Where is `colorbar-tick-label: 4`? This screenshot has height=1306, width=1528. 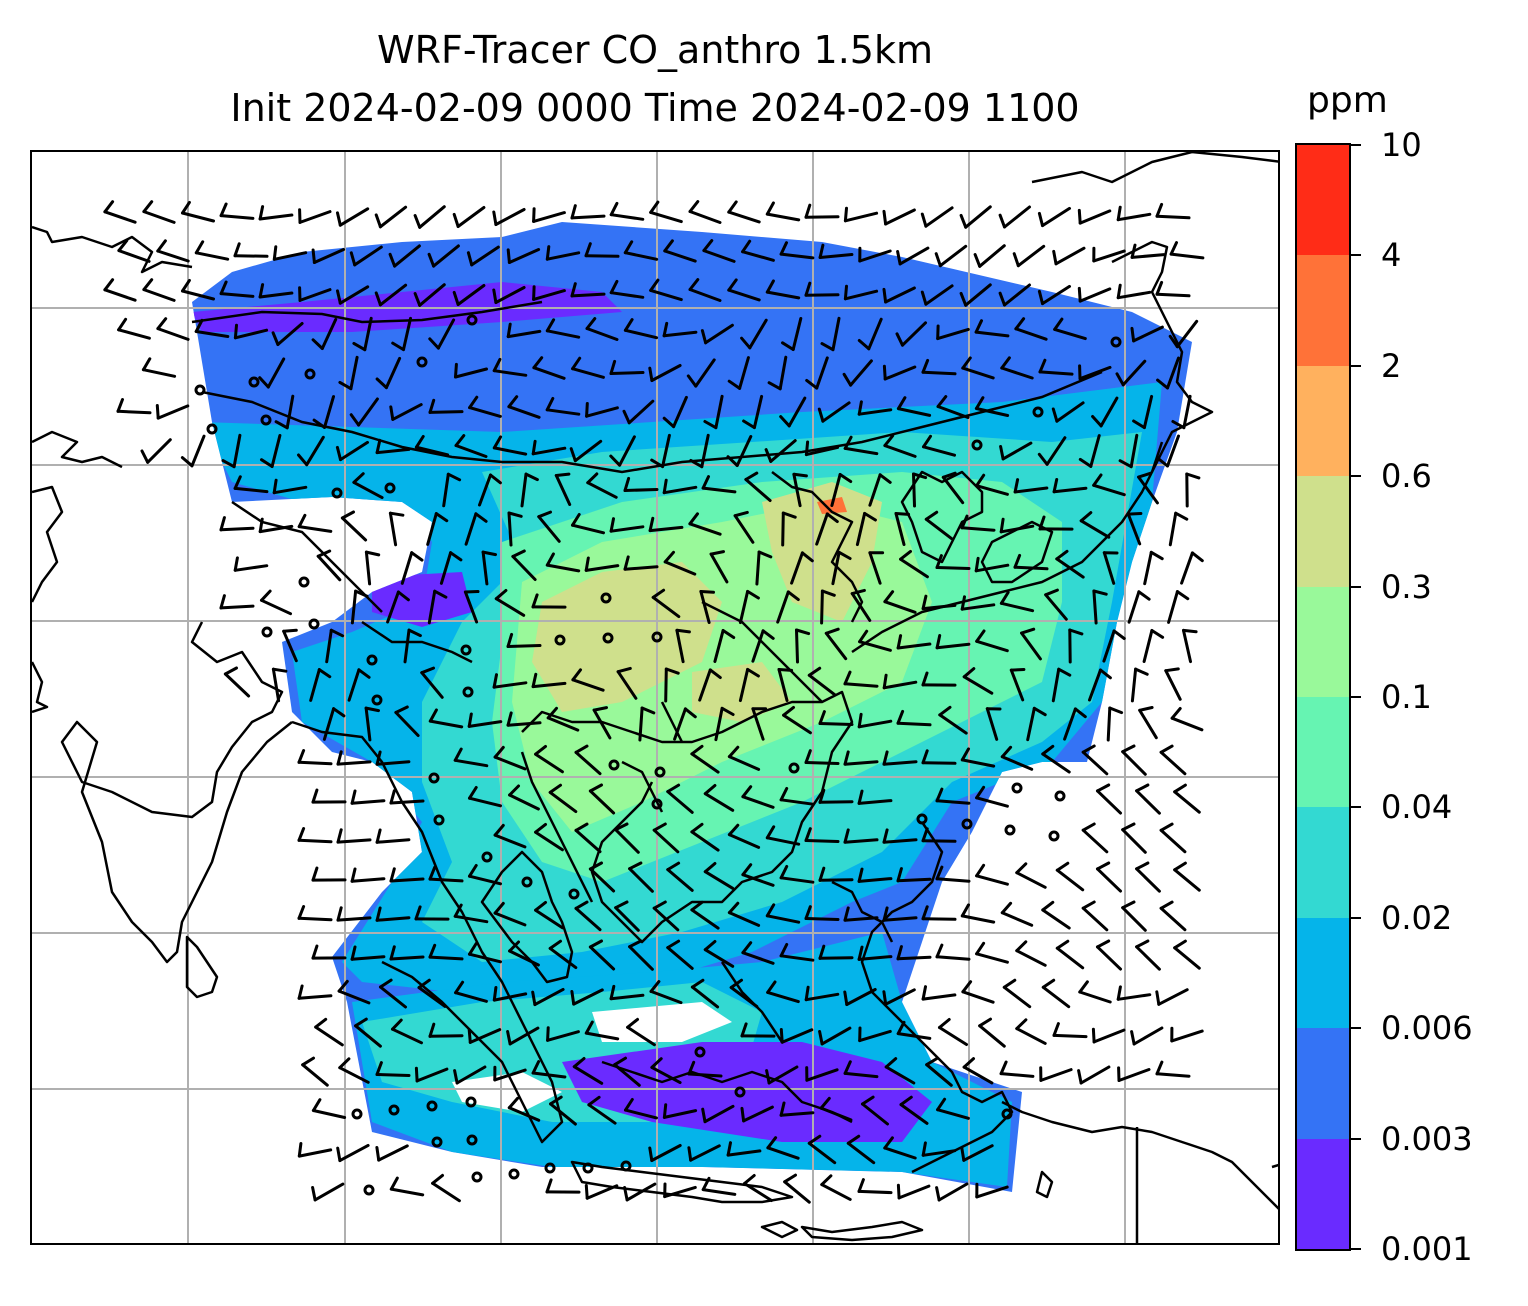 colorbar-tick-label: 4 is located at coordinates (1391, 255).